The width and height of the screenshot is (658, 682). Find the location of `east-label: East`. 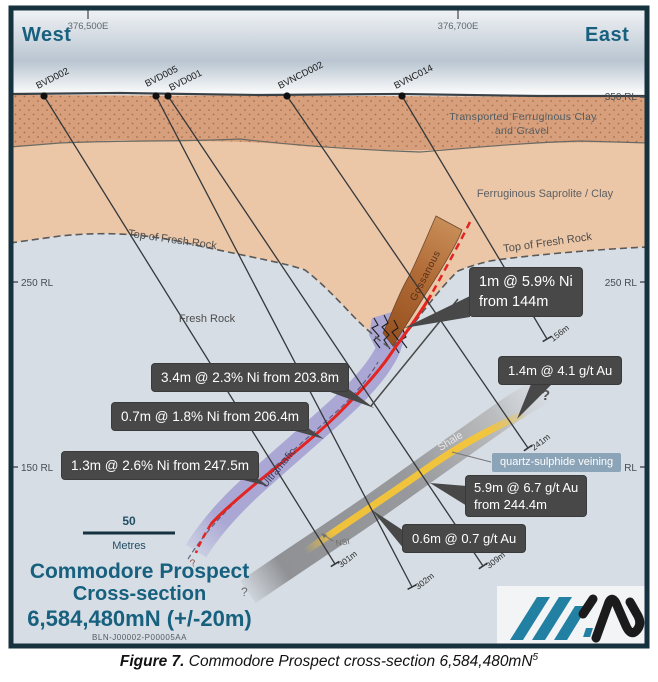

east-label: East is located at coordinates (607, 35).